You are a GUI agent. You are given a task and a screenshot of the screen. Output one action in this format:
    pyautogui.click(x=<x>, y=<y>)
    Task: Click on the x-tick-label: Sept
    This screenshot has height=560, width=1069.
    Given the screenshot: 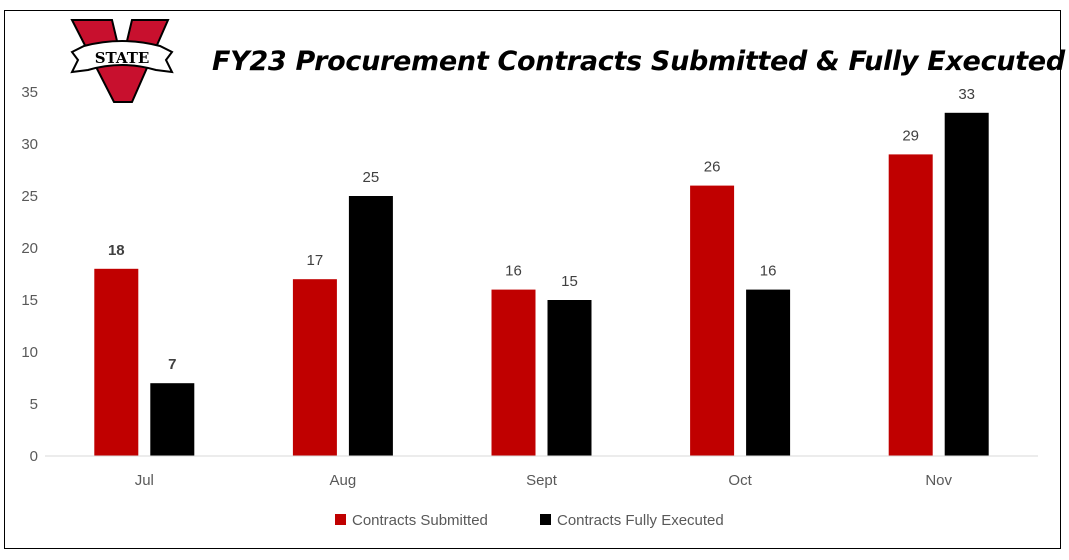 What is the action you would take?
    pyautogui.click(x=542, y=480)
    